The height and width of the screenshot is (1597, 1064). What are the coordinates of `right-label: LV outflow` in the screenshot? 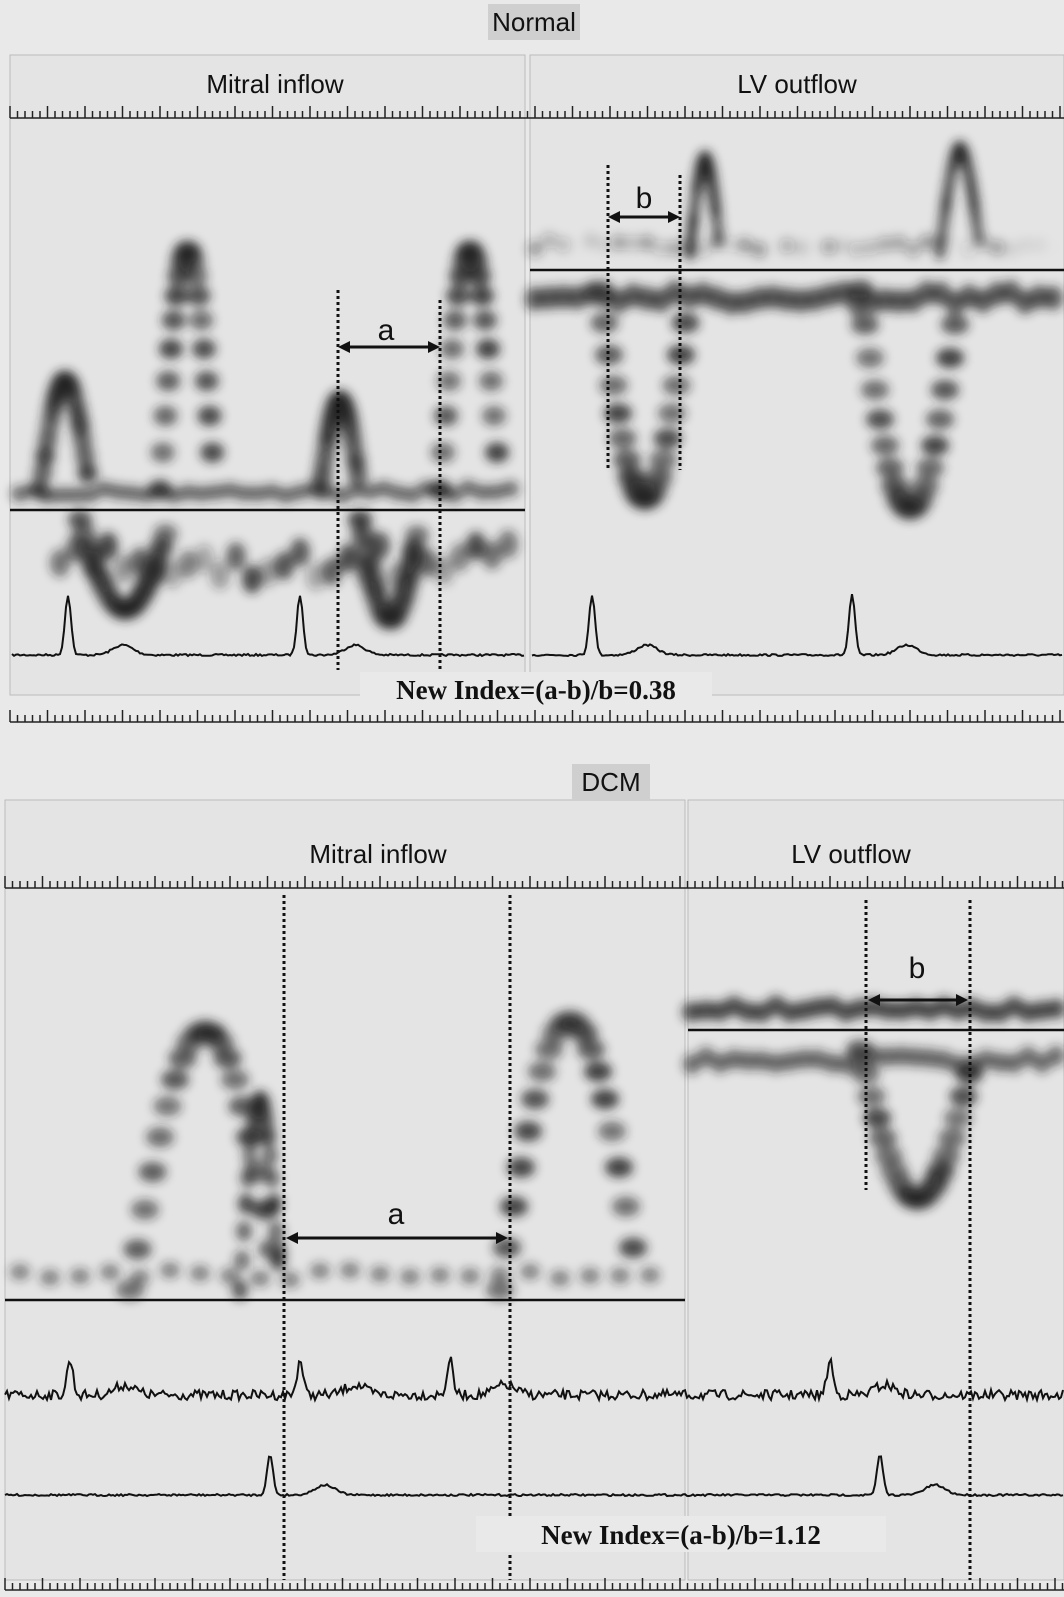 It's located at (851, 854).